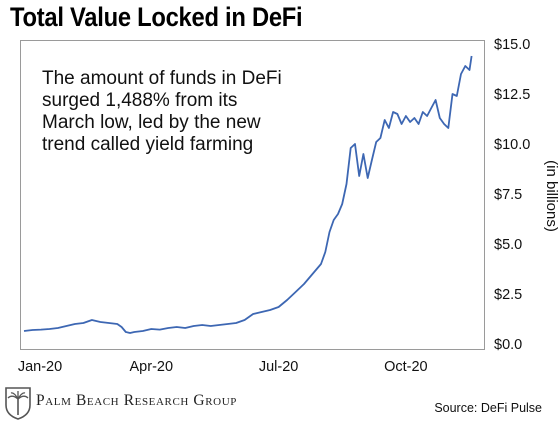  What do you see at coordinates (223, 367) in the screenshot?
I see `x-axis-ticks: Jan-20 Apr-20 Jul-20 Oct-20` at bounding box center [223, 367].